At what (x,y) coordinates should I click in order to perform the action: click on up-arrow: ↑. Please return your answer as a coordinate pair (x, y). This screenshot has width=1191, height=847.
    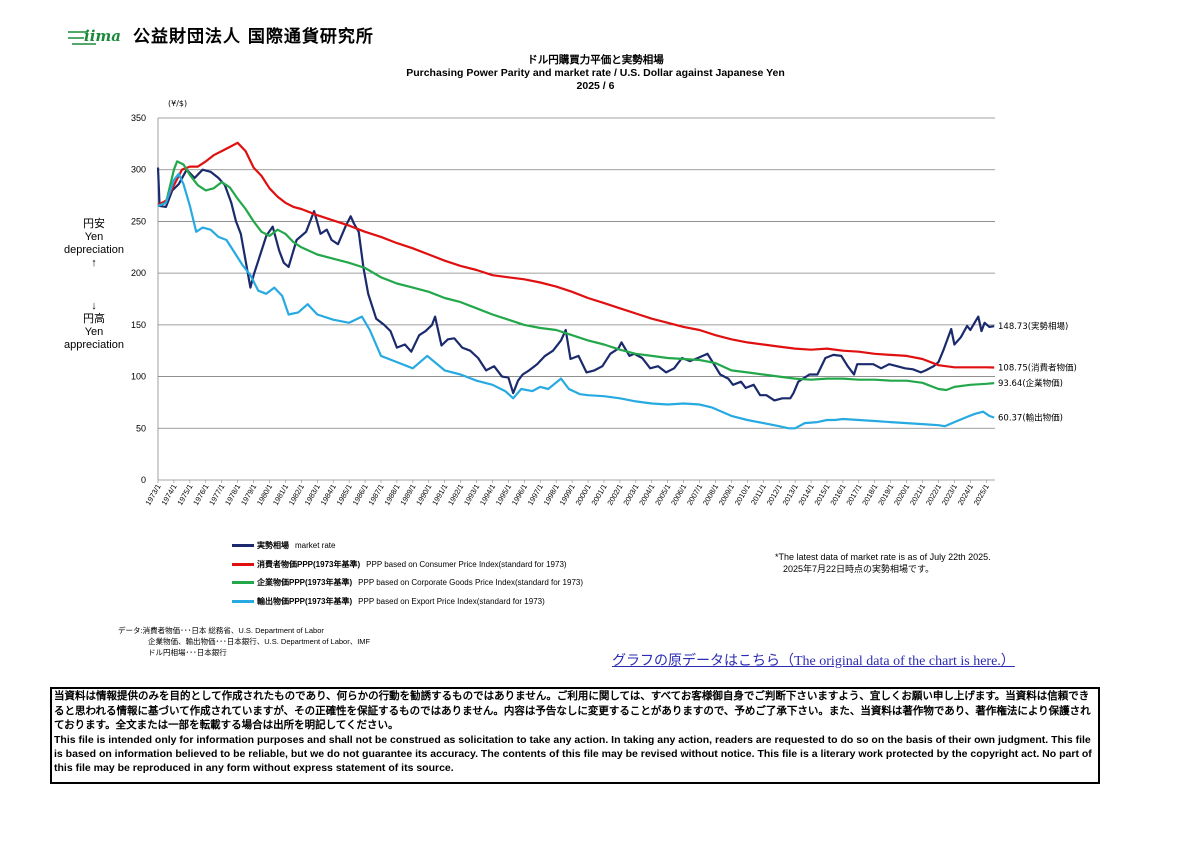
    Looking at the image, I should click on (94, 263).